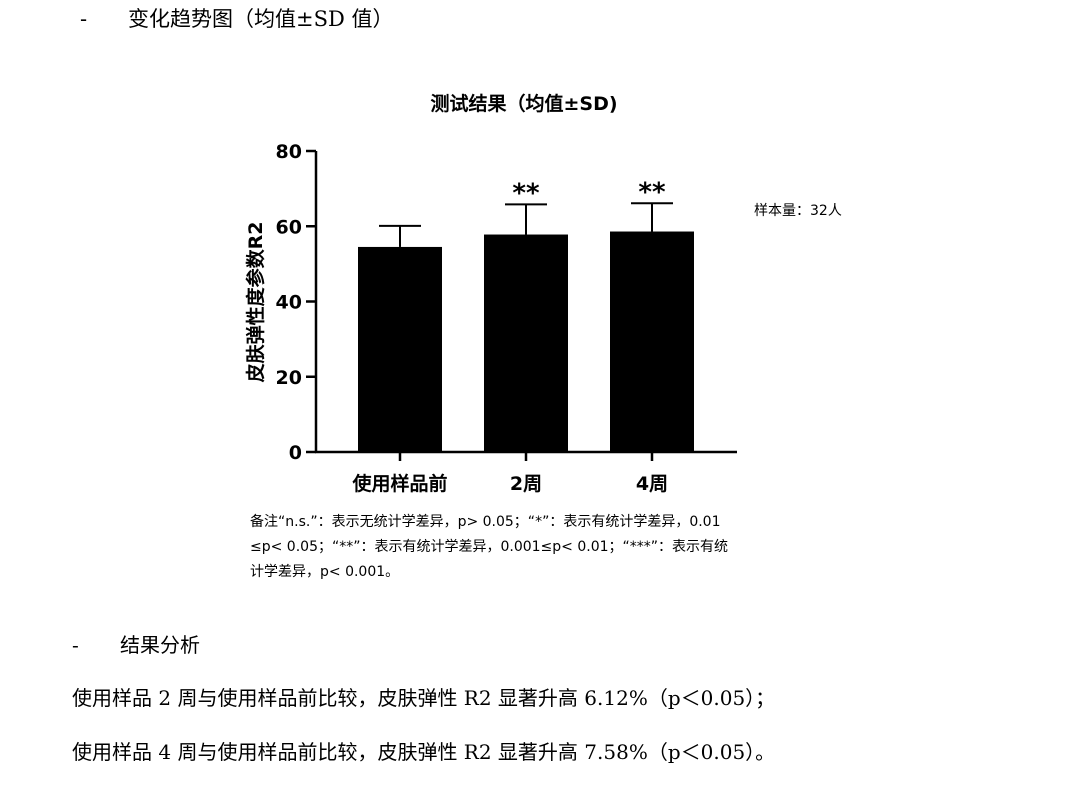  What do you see at coordinates (798, 211) in the screenshot?
I see `sample-size-annotation: 样本量：32人` at bounding box center [798, 211].